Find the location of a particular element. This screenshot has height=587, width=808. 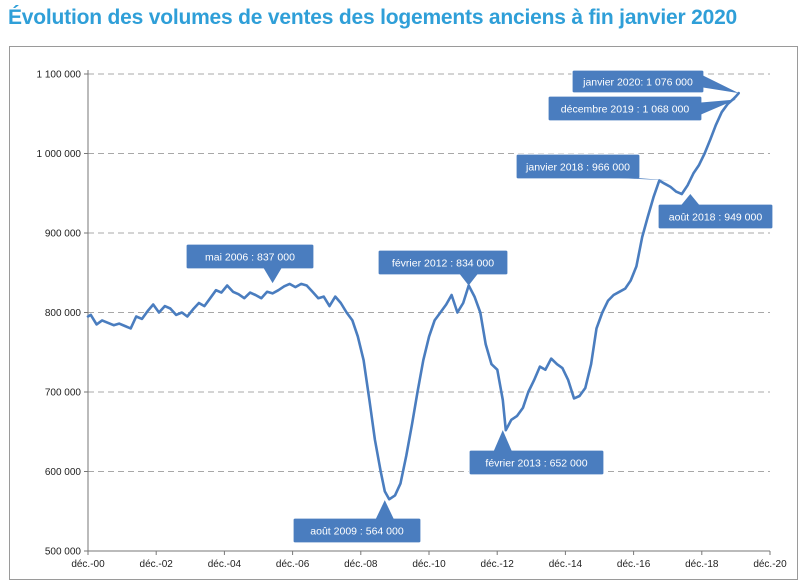

y-tick-label: 800 000 is located at coordinates (63, 313).